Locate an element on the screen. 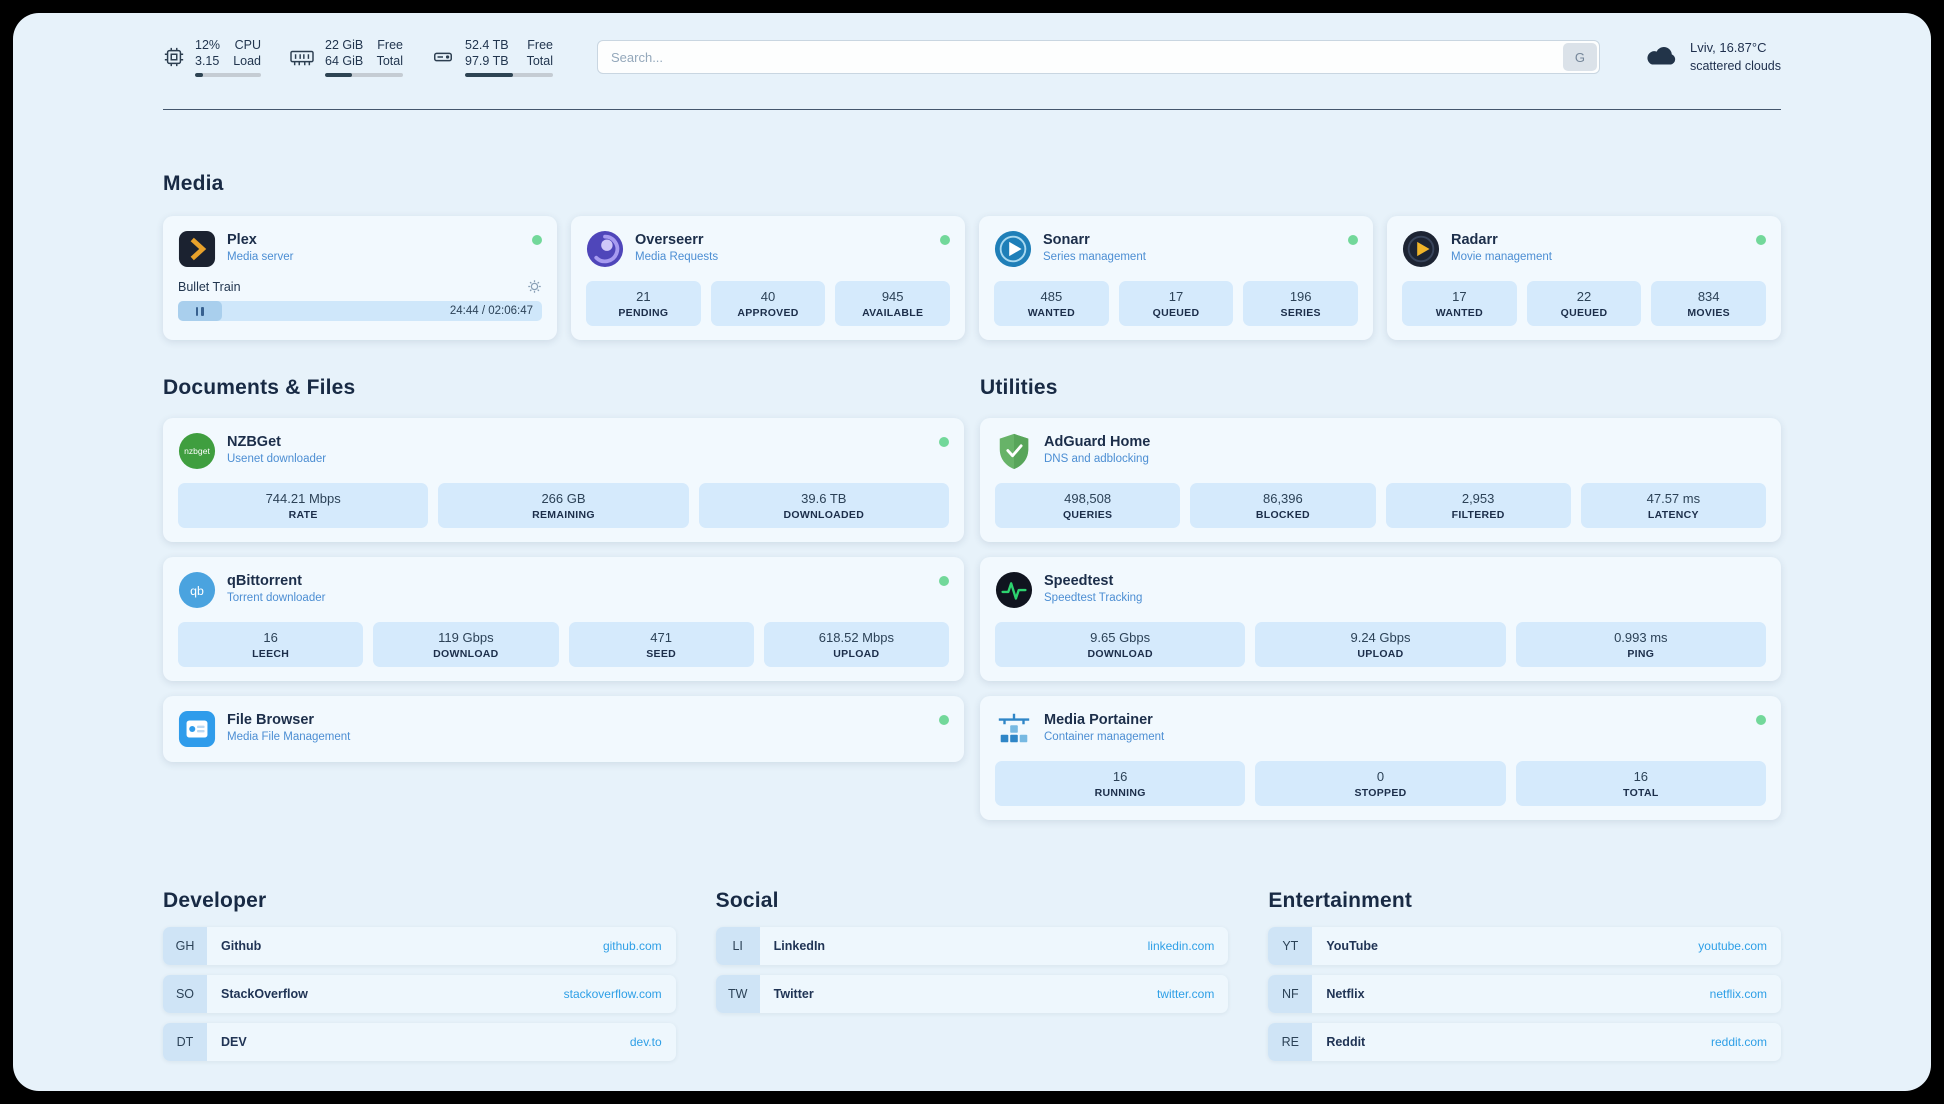 The width and height of the screenshot is (1944, 1104). stat-value: 22 is located at coordinates (1584, 296).